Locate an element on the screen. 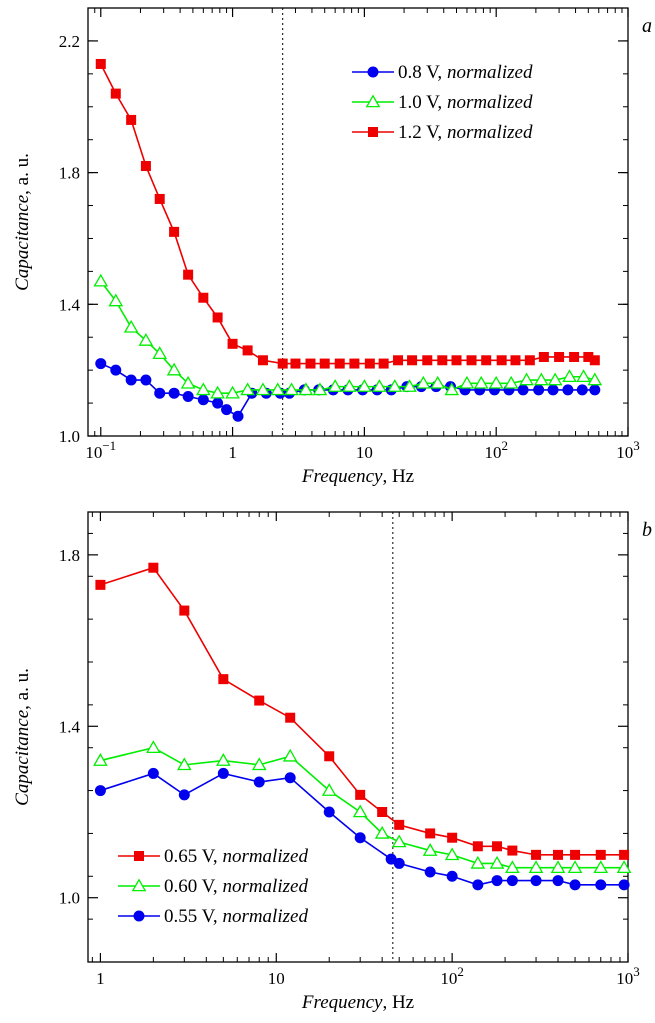 This screenshot has height=1023, width=655. x-axis-title: Frequency, Hz is located at coordinates (357, 1002).